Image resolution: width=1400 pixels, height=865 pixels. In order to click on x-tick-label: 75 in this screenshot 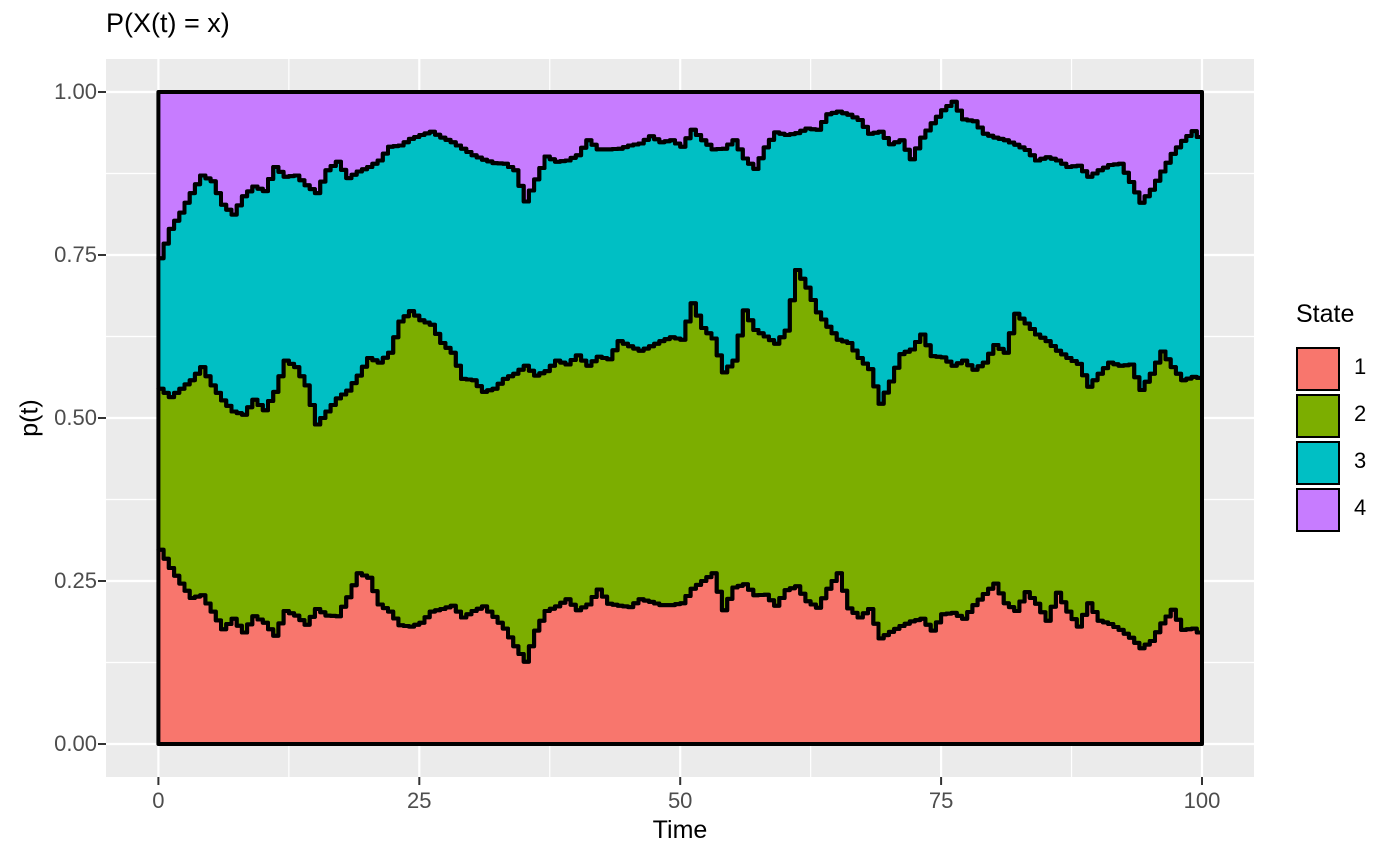, I will do `click(941, 800)`.